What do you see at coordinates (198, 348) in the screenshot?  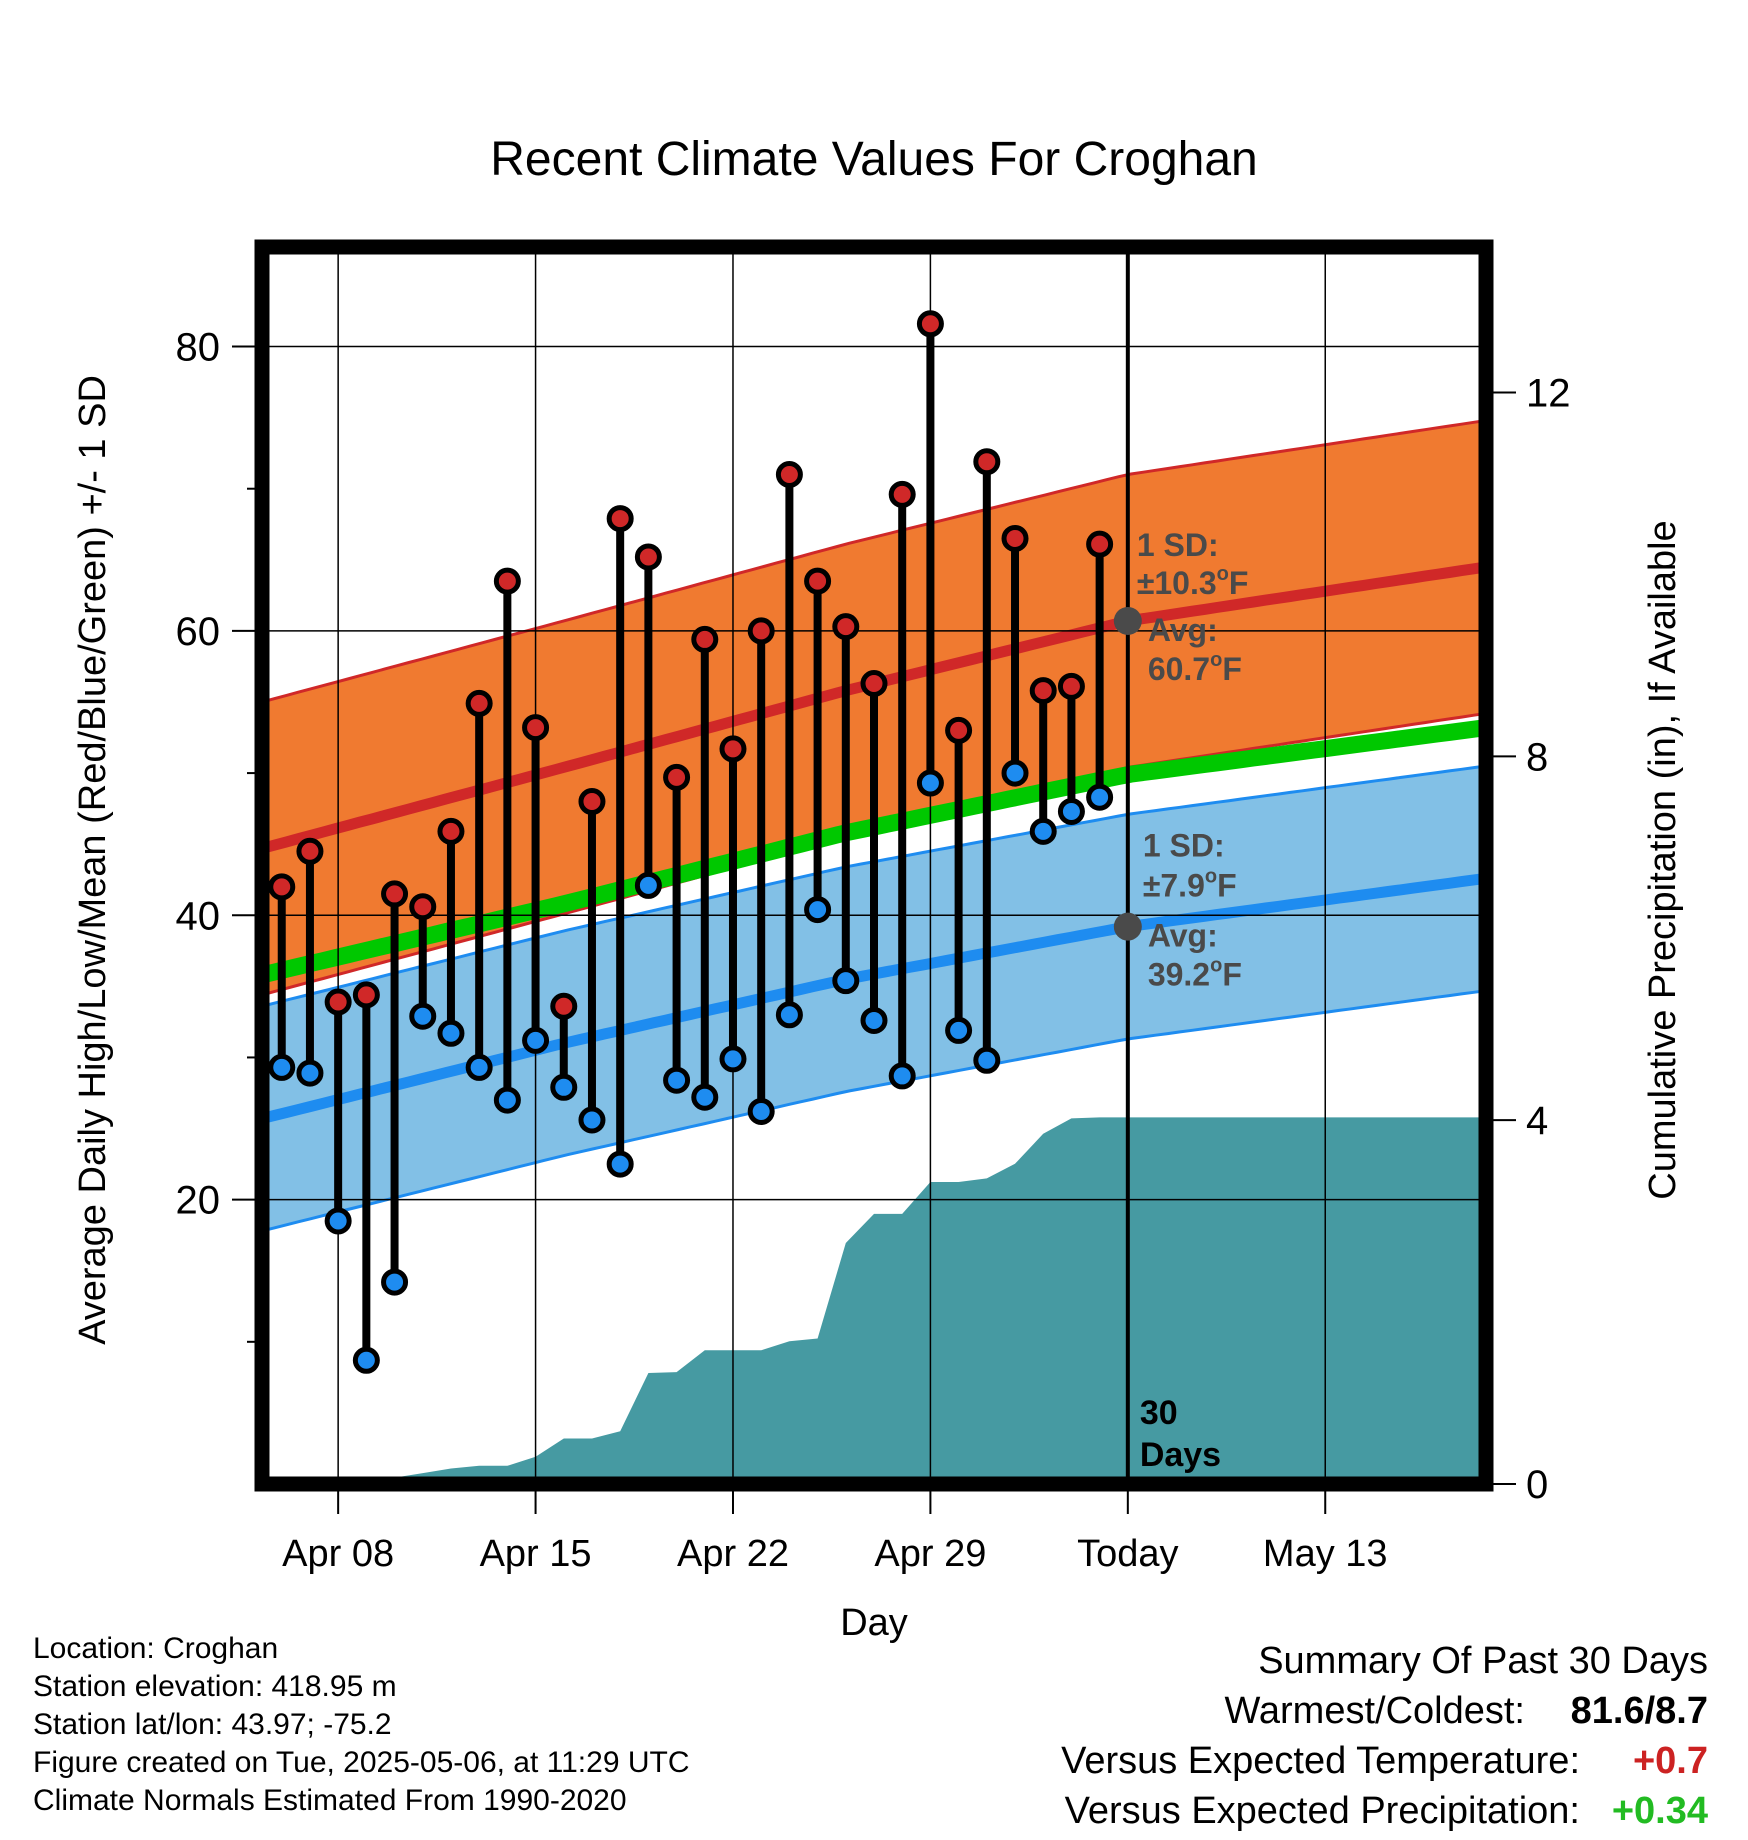 I see `y-tick-label-left: 80` at bounding box center [198, 348].